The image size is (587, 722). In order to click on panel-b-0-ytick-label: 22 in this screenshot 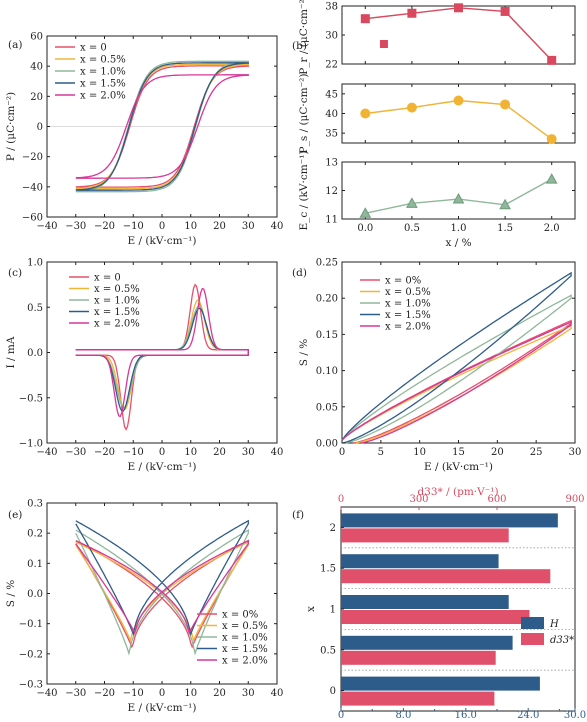, I will do `click(331, 65)`.